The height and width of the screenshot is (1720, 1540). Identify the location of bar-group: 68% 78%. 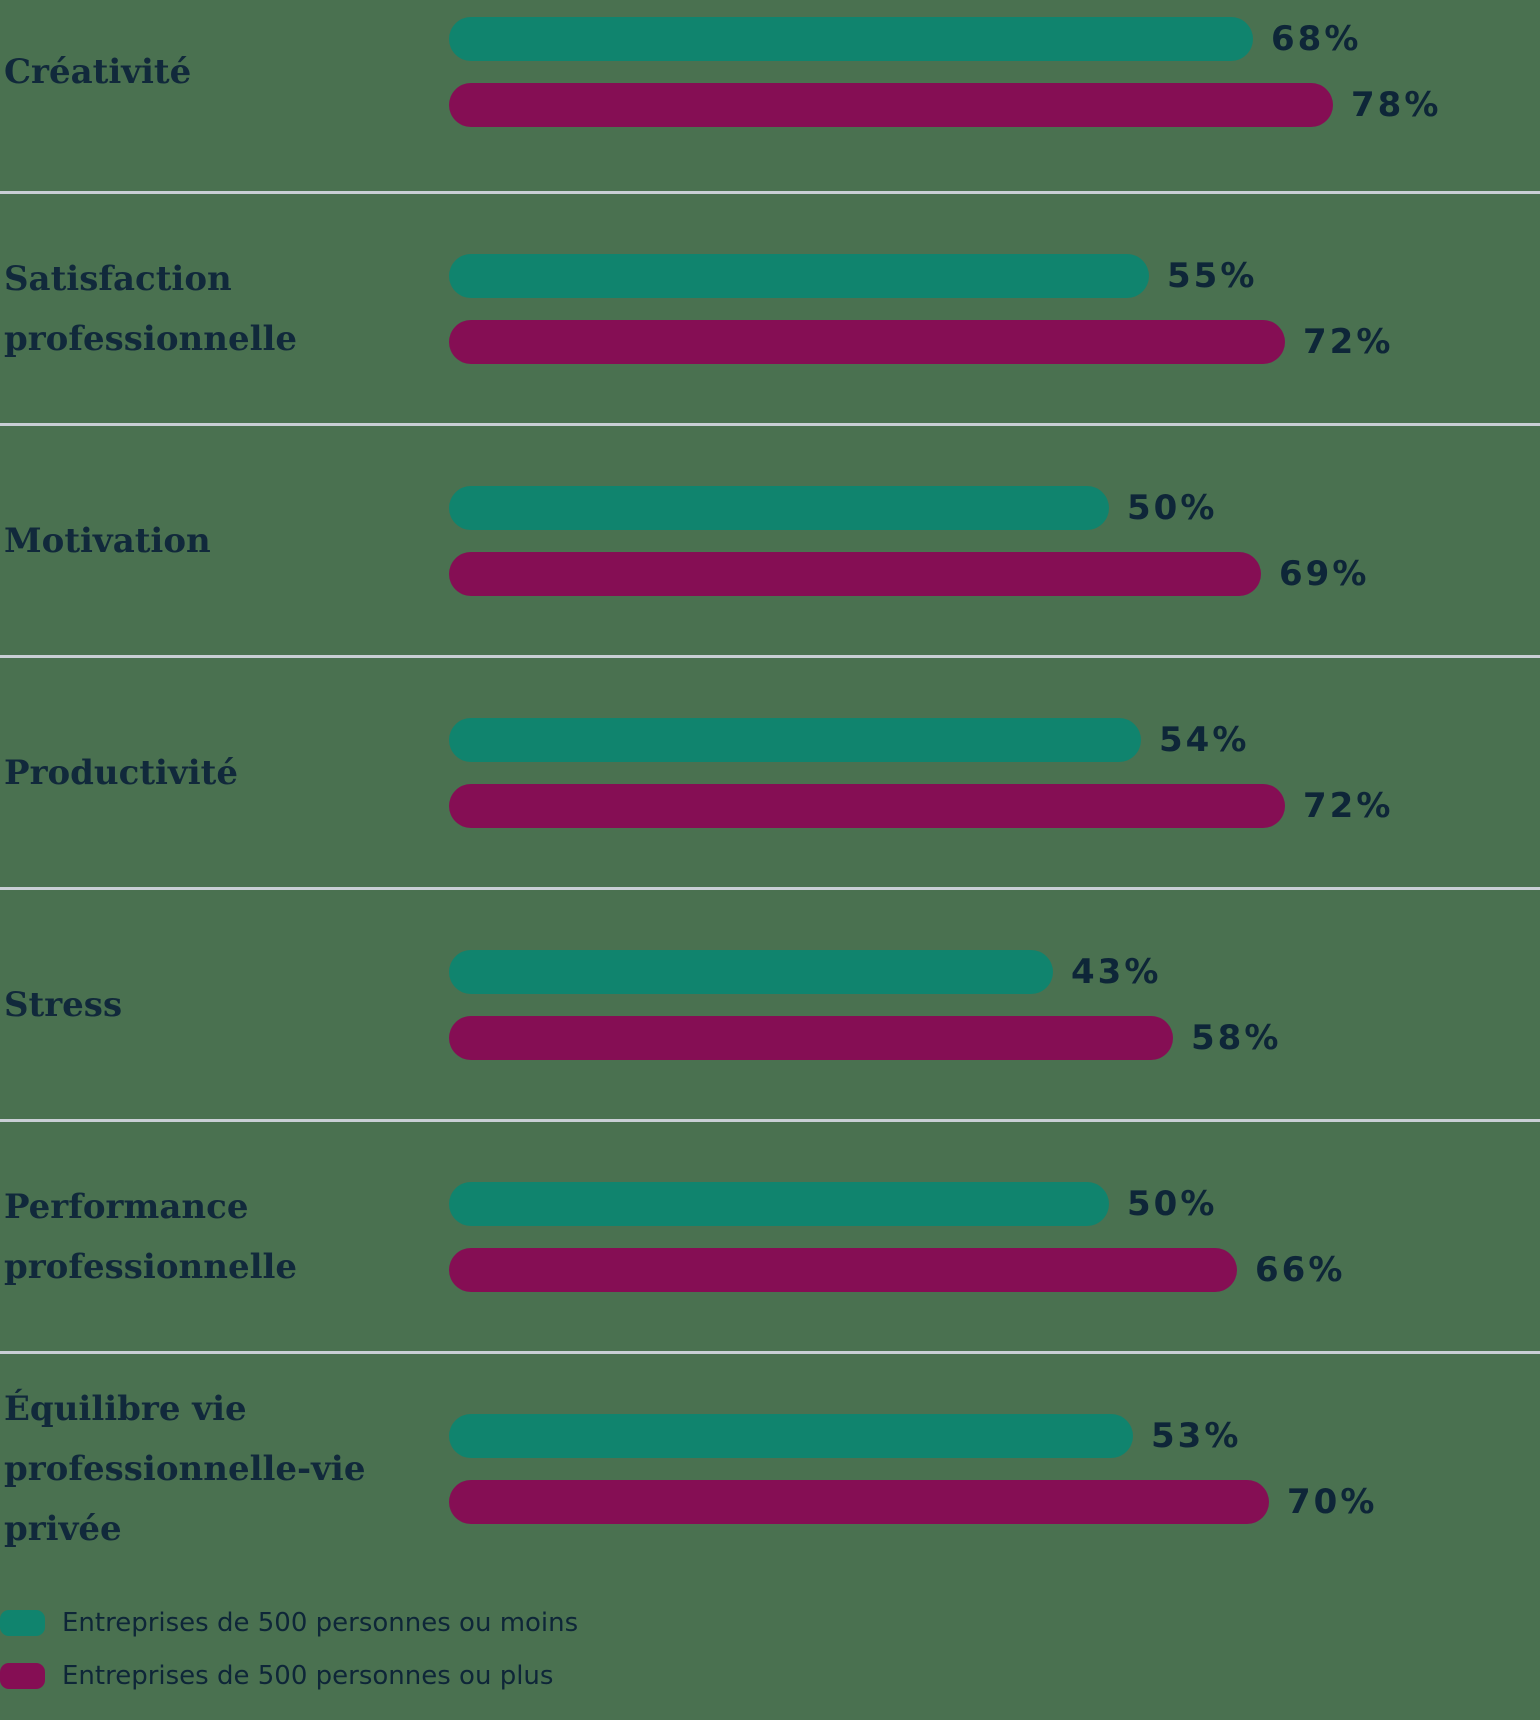
(994, 72).